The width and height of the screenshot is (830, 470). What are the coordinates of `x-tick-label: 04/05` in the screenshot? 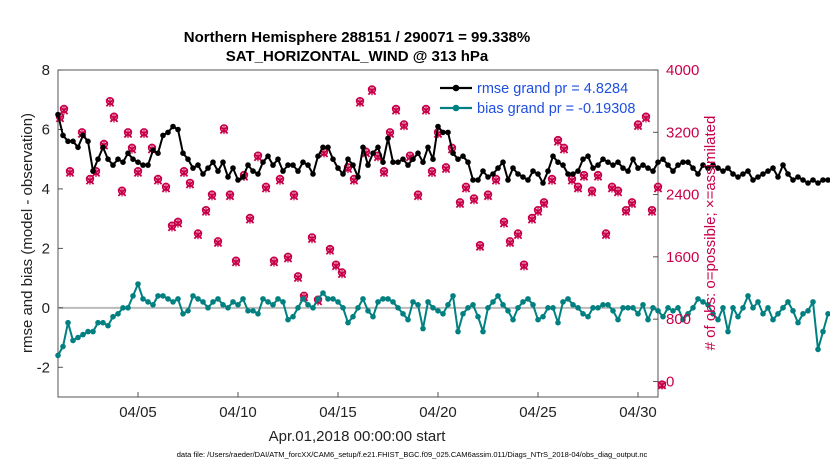 It's located at (138, 412).